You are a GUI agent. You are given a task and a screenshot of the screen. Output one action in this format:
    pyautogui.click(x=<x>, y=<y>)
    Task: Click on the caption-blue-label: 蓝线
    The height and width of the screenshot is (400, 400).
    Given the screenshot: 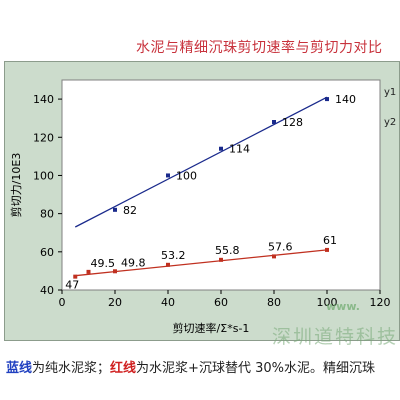 What is the action you would take?
    pyautogui.click(x=19, y=368)
    